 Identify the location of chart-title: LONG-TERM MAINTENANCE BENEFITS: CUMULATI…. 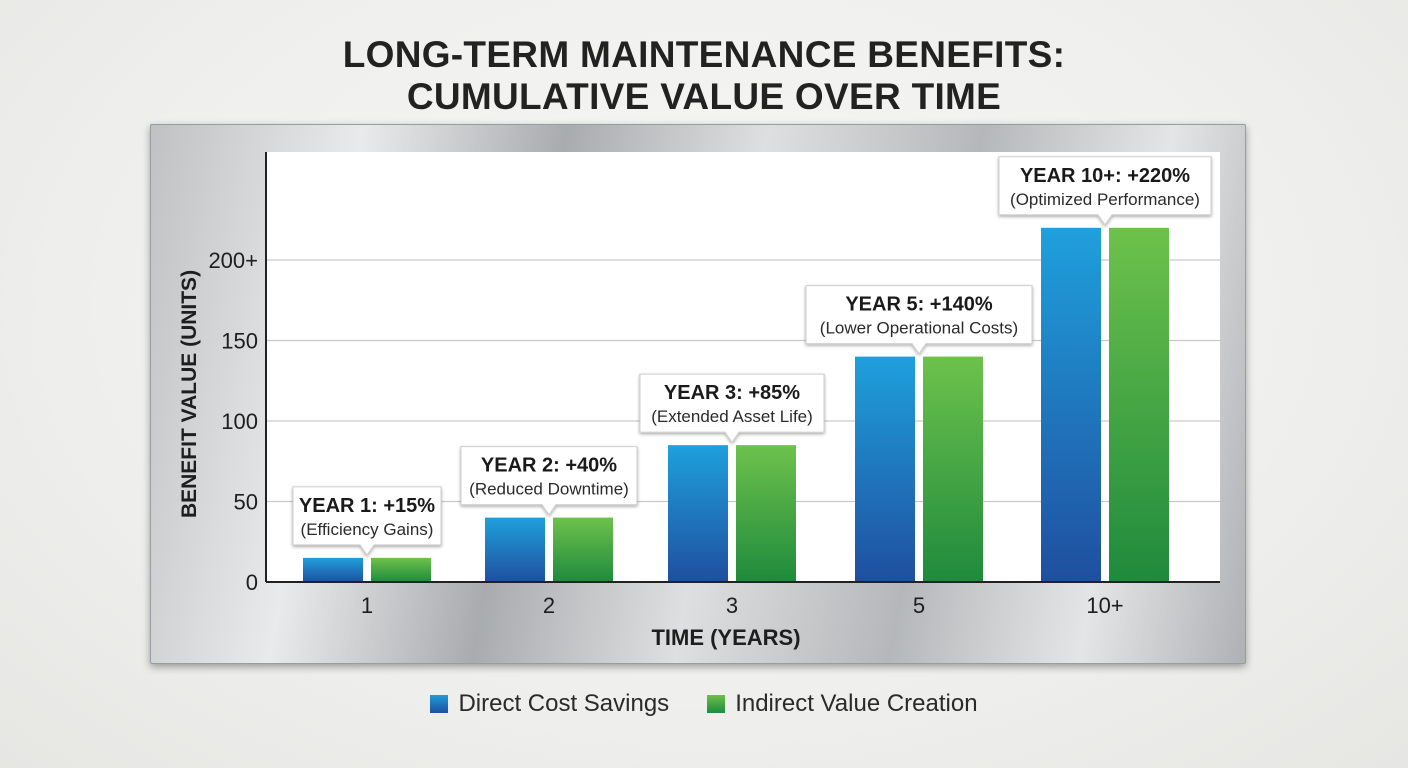
(704, 76).